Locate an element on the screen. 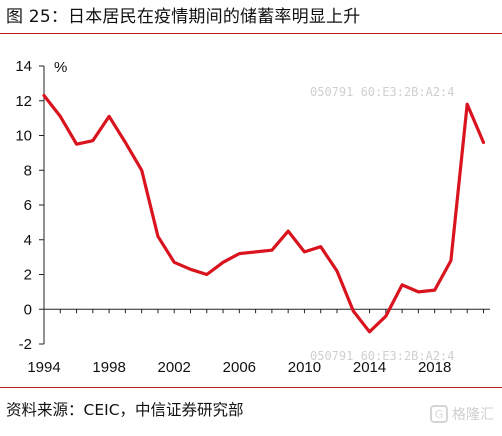 This screenshot has height=436, width=502. y-tick-label: 2 is located at coordinates (28, 275).